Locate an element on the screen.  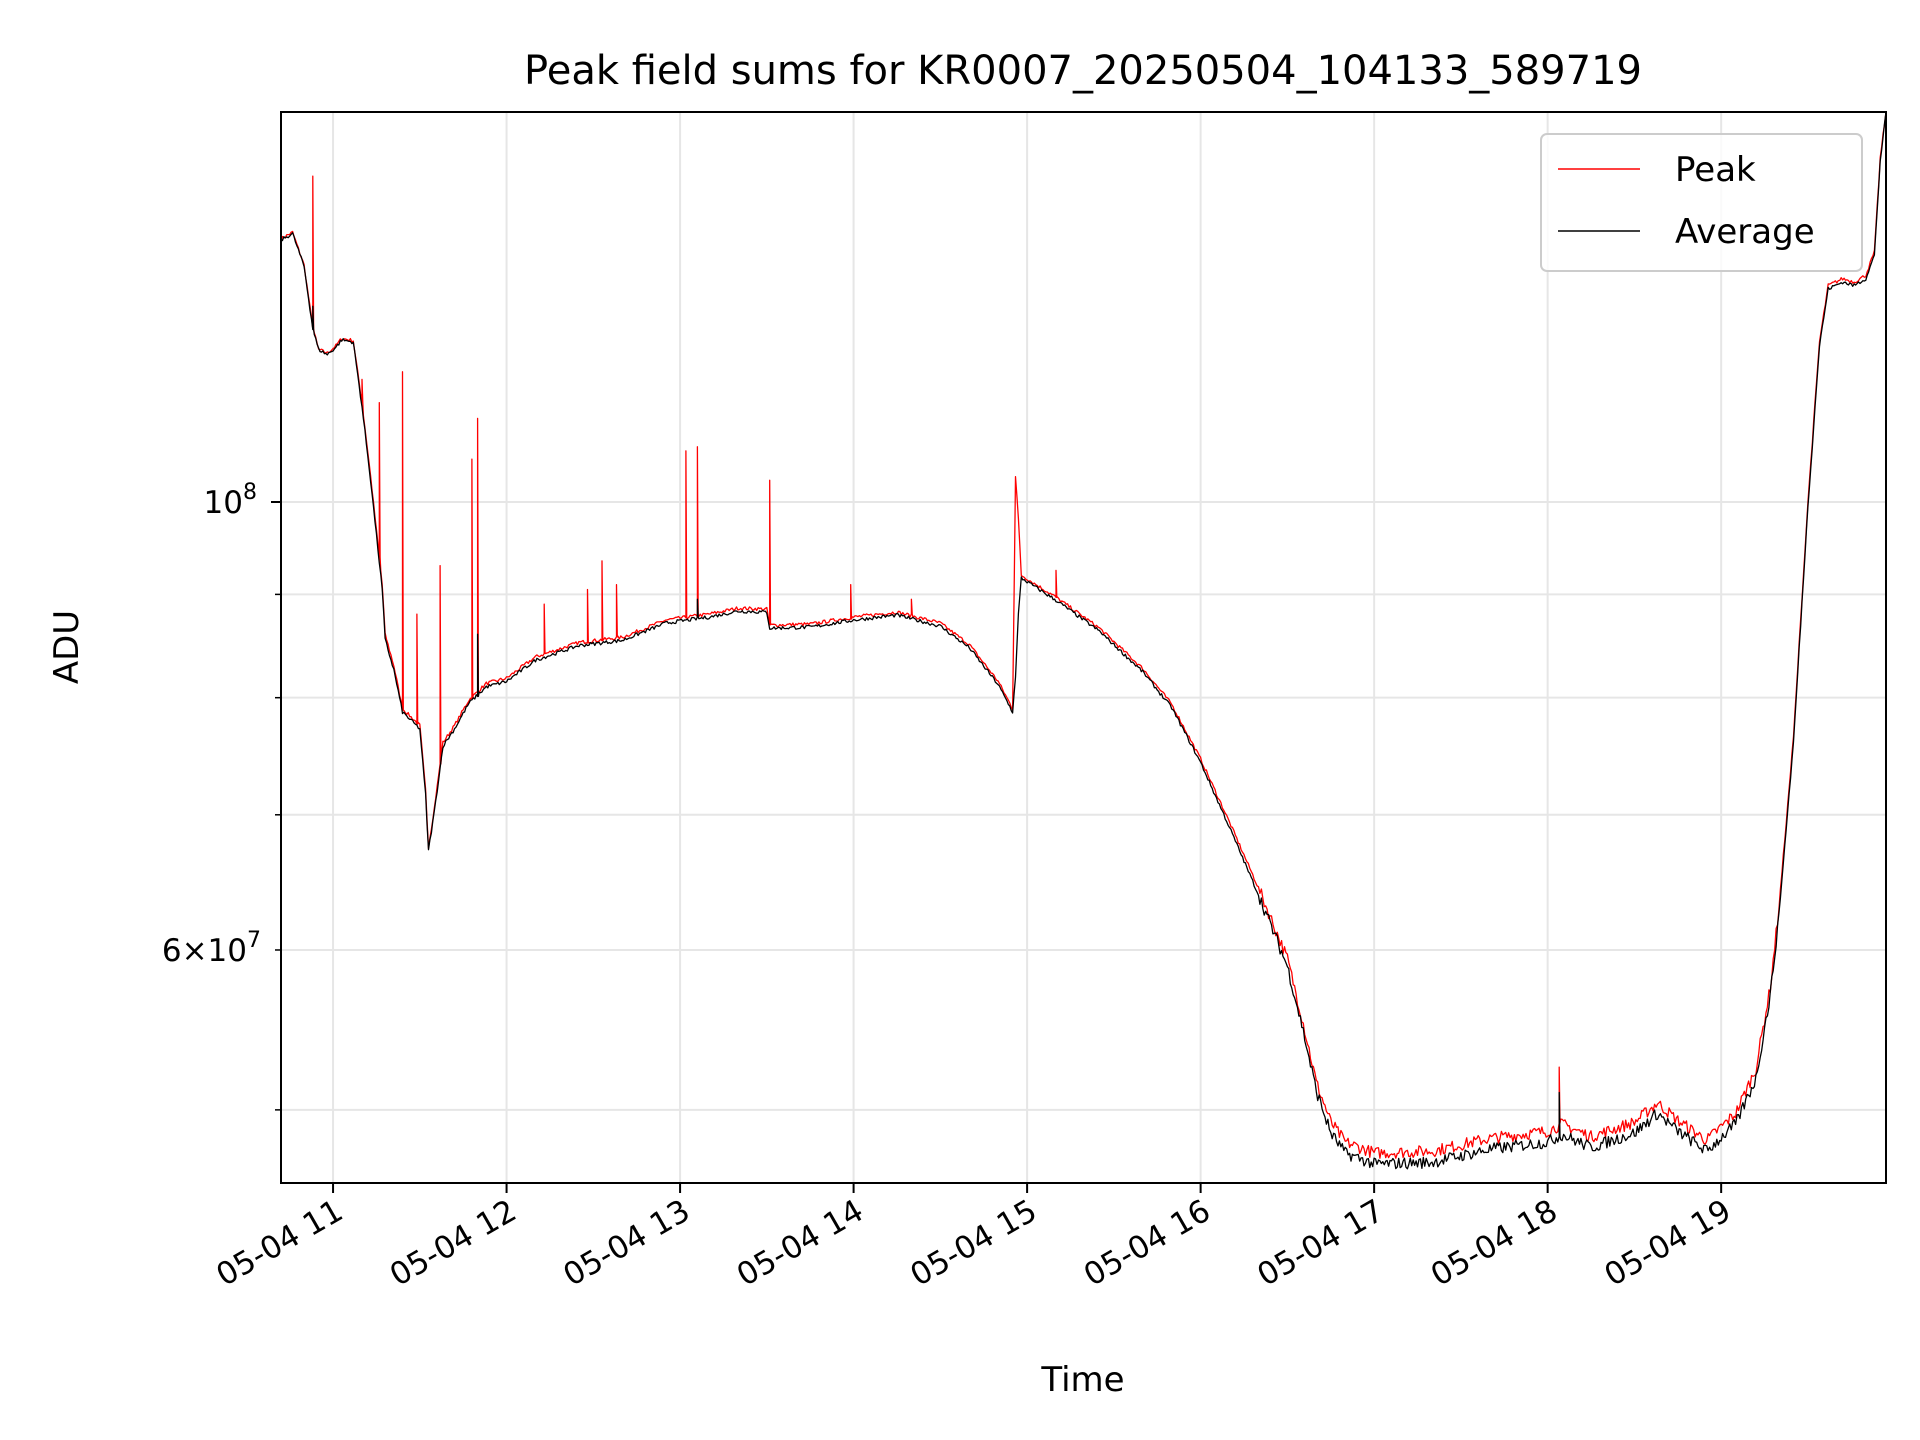
y-tick-label: 108 is located at coordinates (230, 500).